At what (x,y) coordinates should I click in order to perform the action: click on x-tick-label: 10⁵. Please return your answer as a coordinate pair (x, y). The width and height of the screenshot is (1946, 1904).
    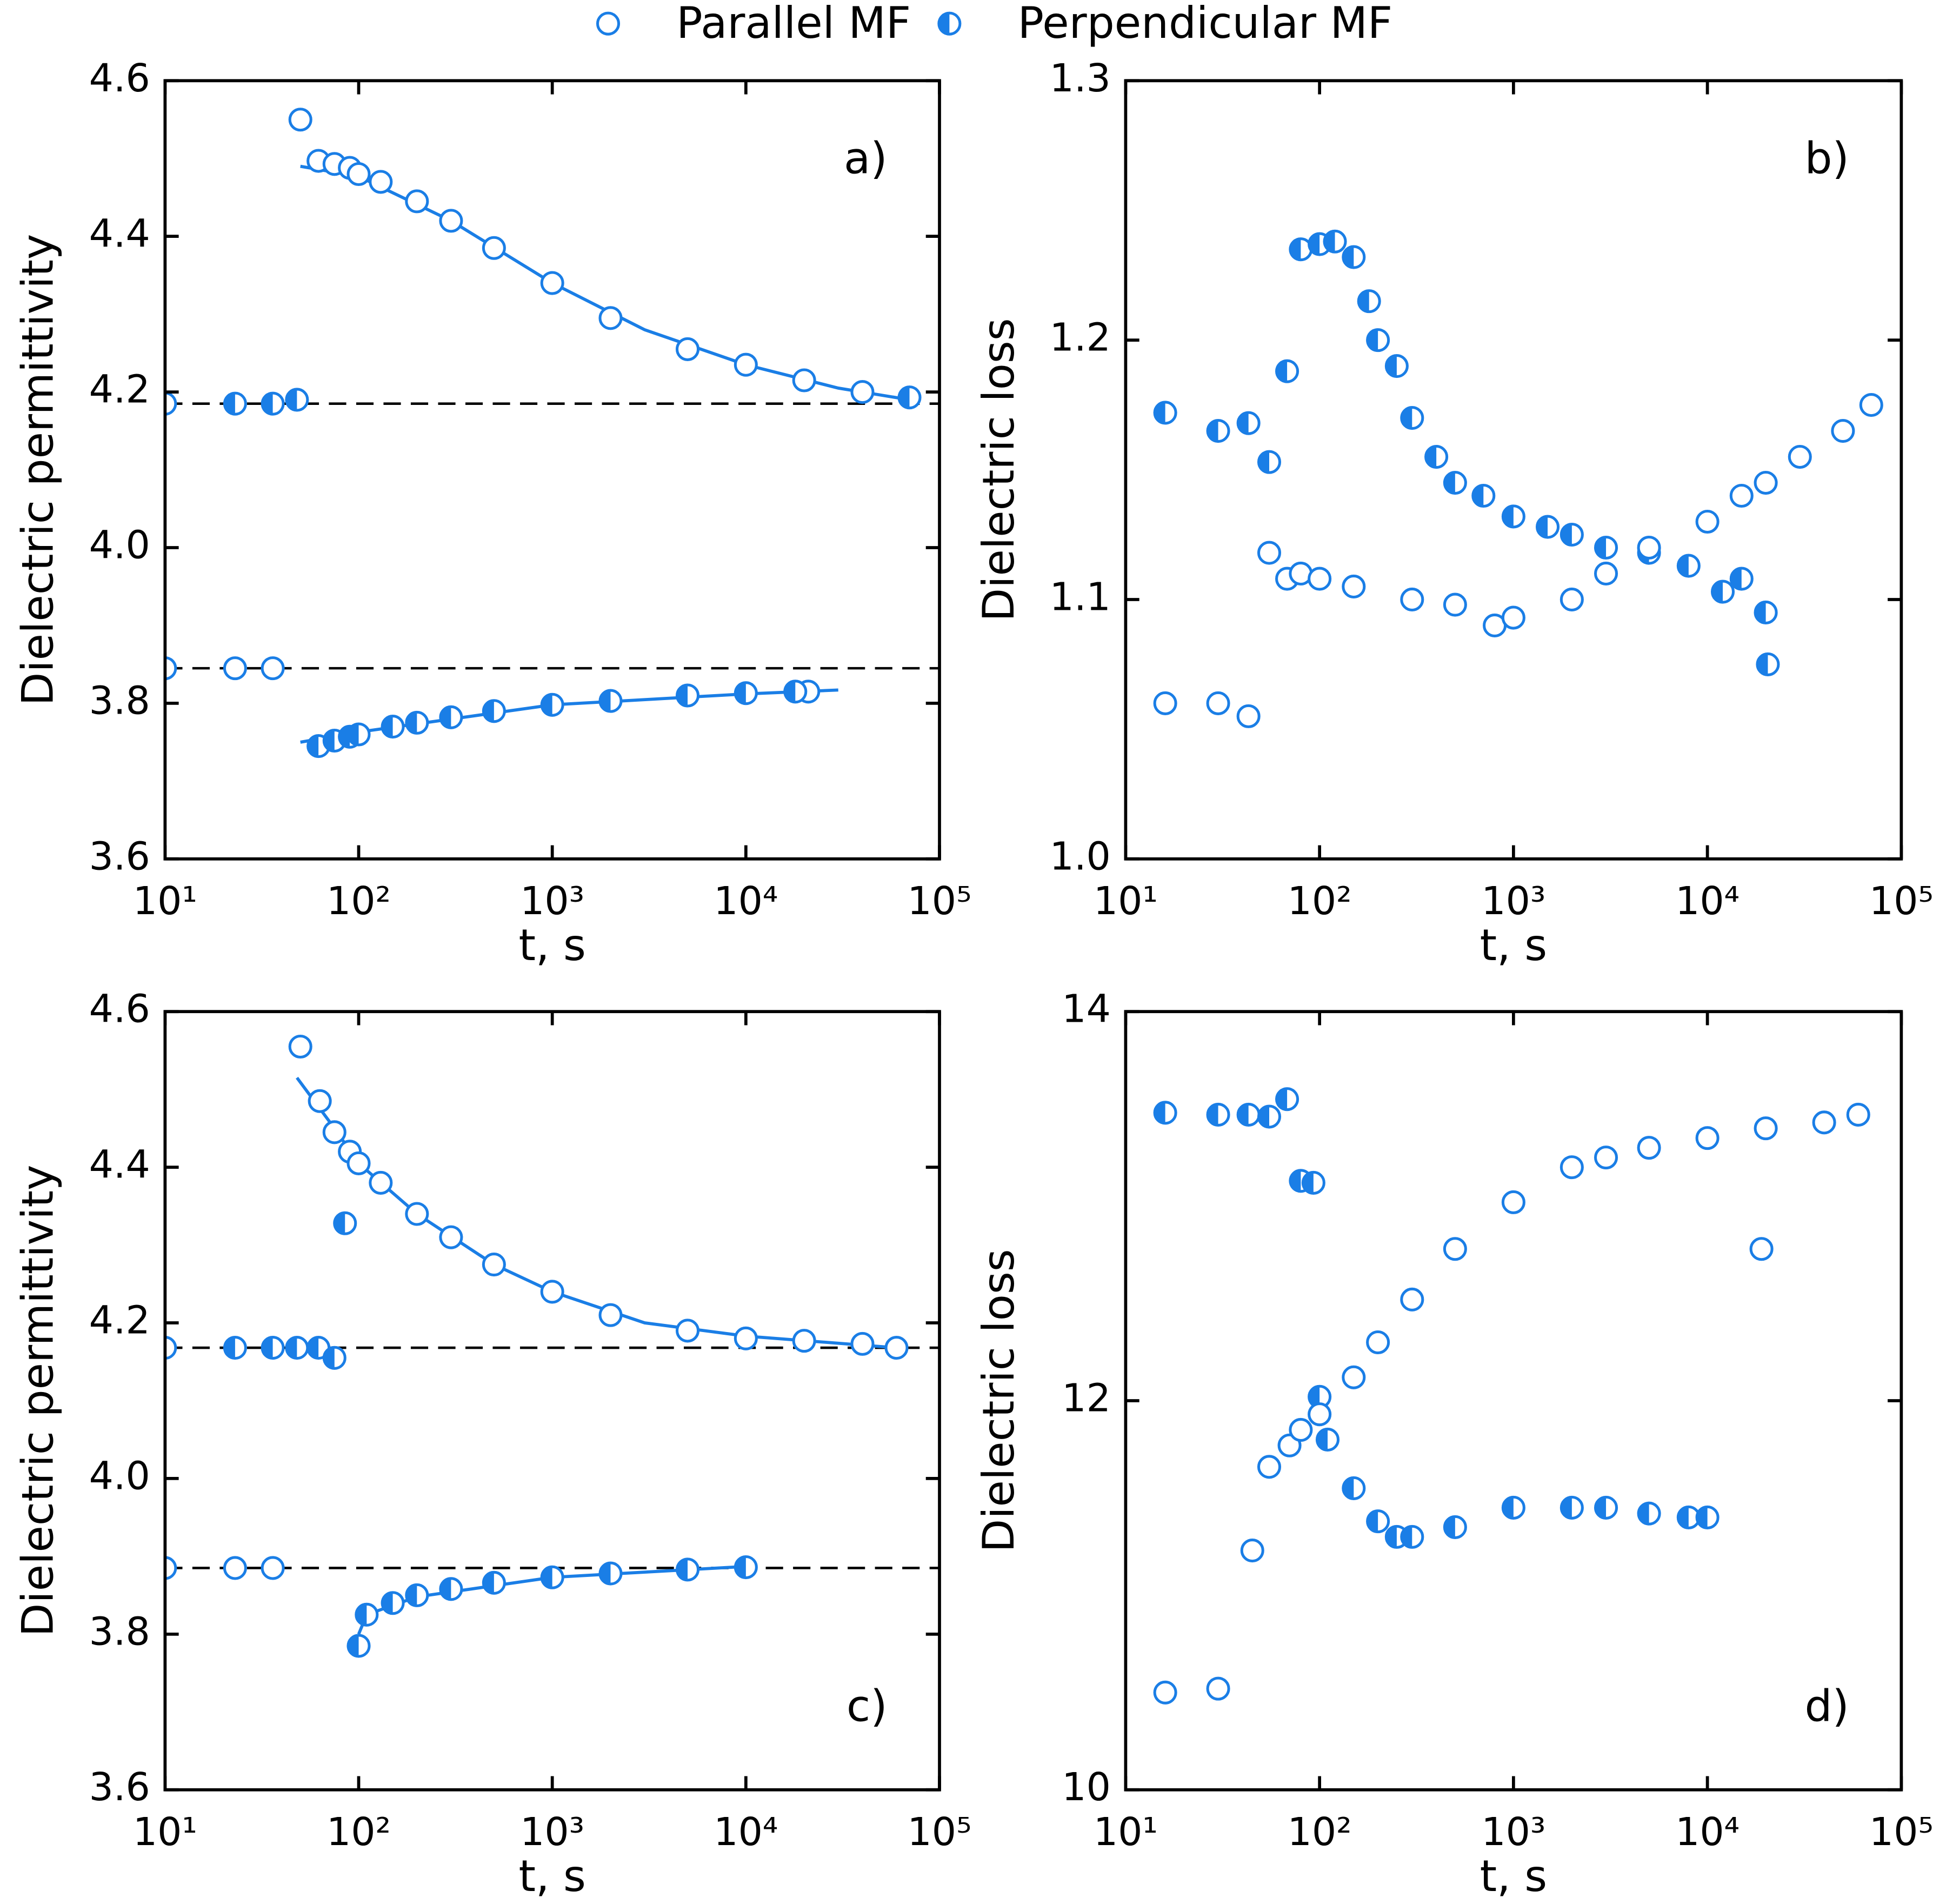
    Looking at the image, I should click on (939, 1831).